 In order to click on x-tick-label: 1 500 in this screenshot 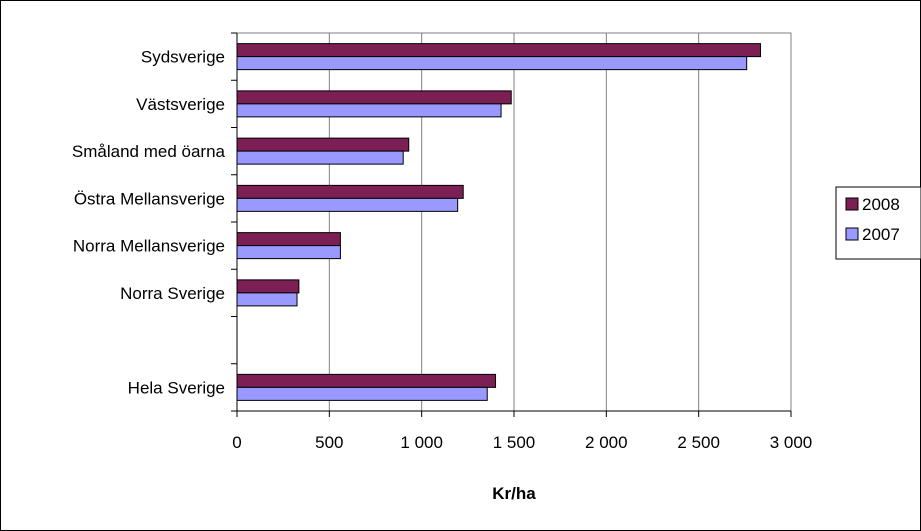, I will do `click(514, 442)`.